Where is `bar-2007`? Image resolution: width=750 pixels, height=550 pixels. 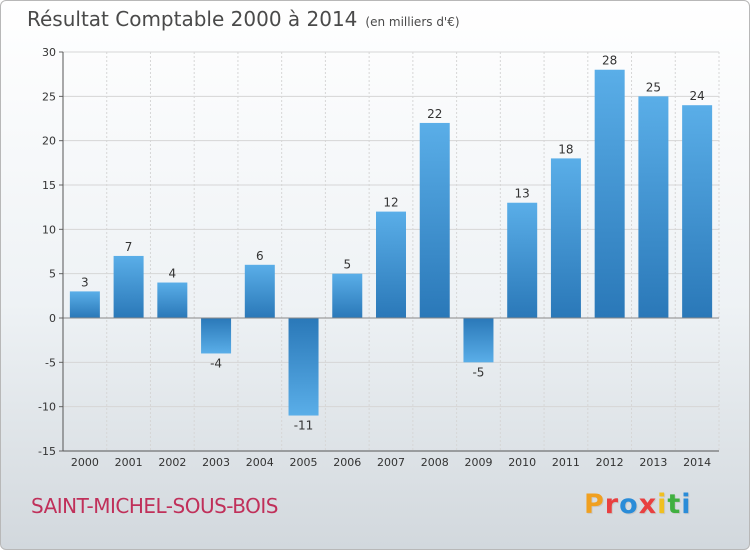 bar-2007 is located at coordinates (391, 264).